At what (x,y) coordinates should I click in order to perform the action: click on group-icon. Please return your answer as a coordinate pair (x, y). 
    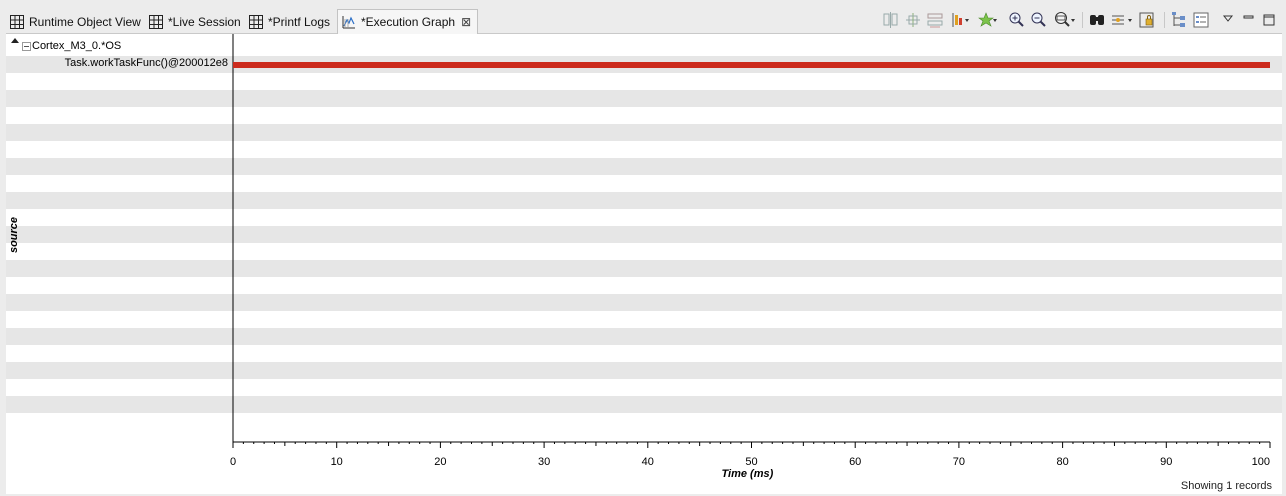
    Looking at the image, I should click on (935, 20).